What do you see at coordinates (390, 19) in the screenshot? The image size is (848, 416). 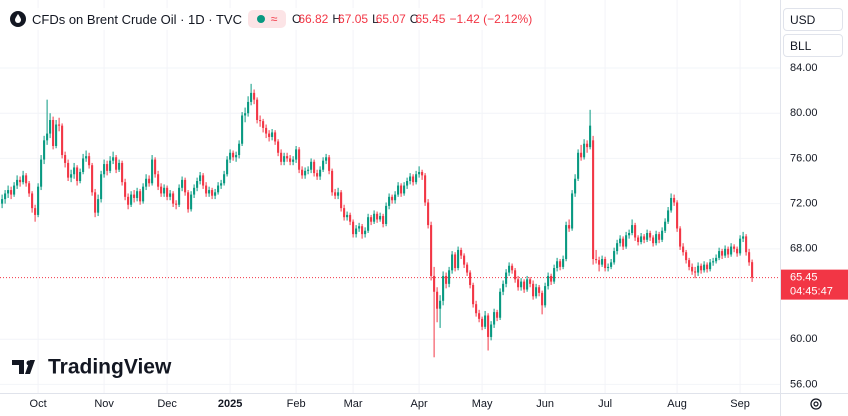 I see `ohlc-value: 65.07` at bounding box center [390, 19].